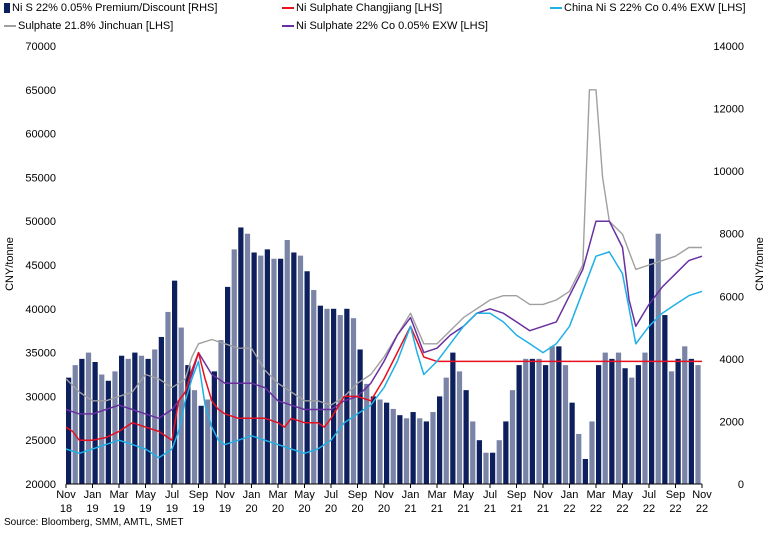 The width and height of the screenshot is (770, 534). I want to click on x-tick-month: Mar, so click(596, 495).